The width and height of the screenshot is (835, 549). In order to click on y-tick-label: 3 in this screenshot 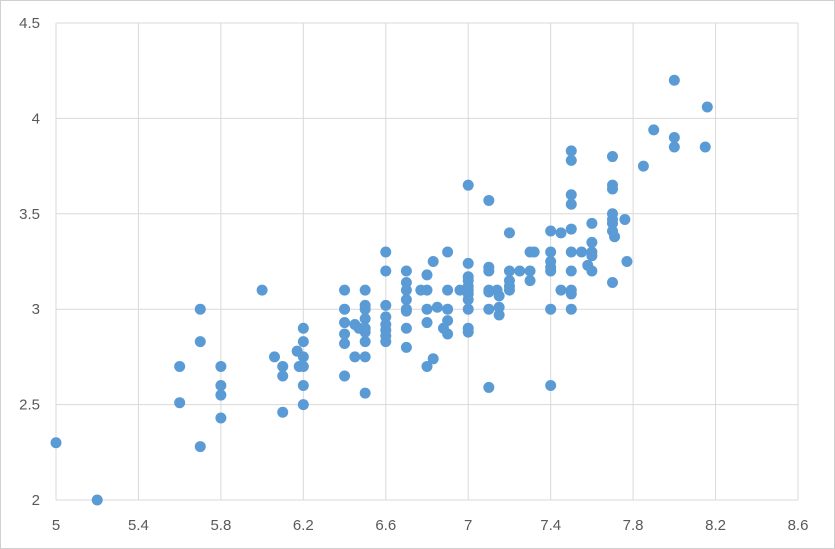, I will do `click(36, 309)`.